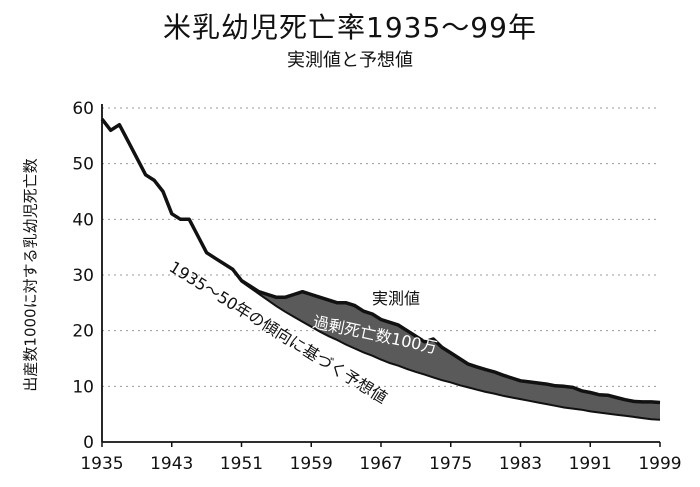 The width and height of the screenshot is (700, 487). Describe the element at coordinates (83, 332) in the screenshot. I see `y-tick-label: 20` at that location.